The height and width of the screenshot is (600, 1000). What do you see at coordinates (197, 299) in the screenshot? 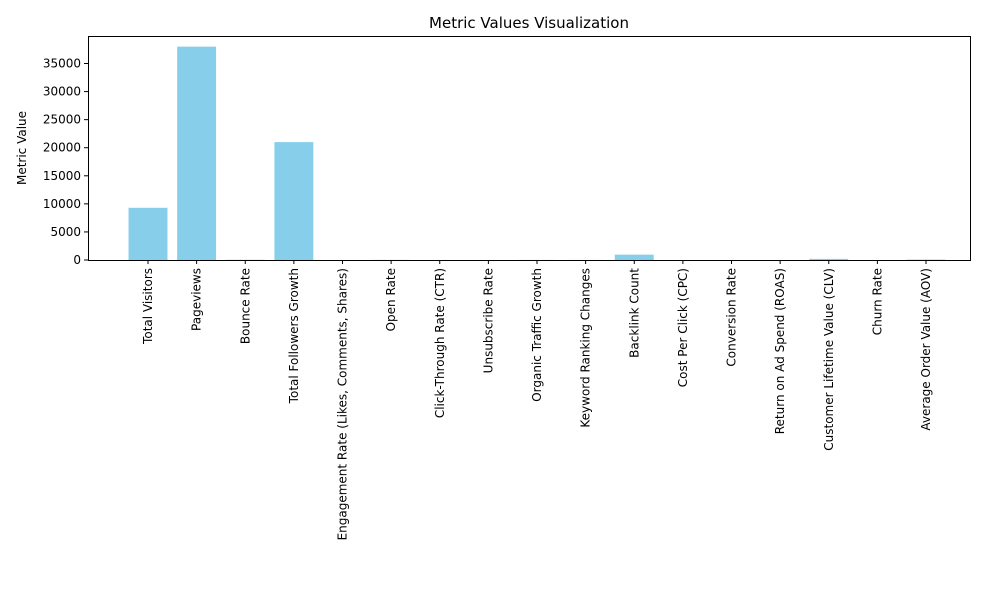
I see `x-tick-label: Pageviews` at bounding box center [197, 299].